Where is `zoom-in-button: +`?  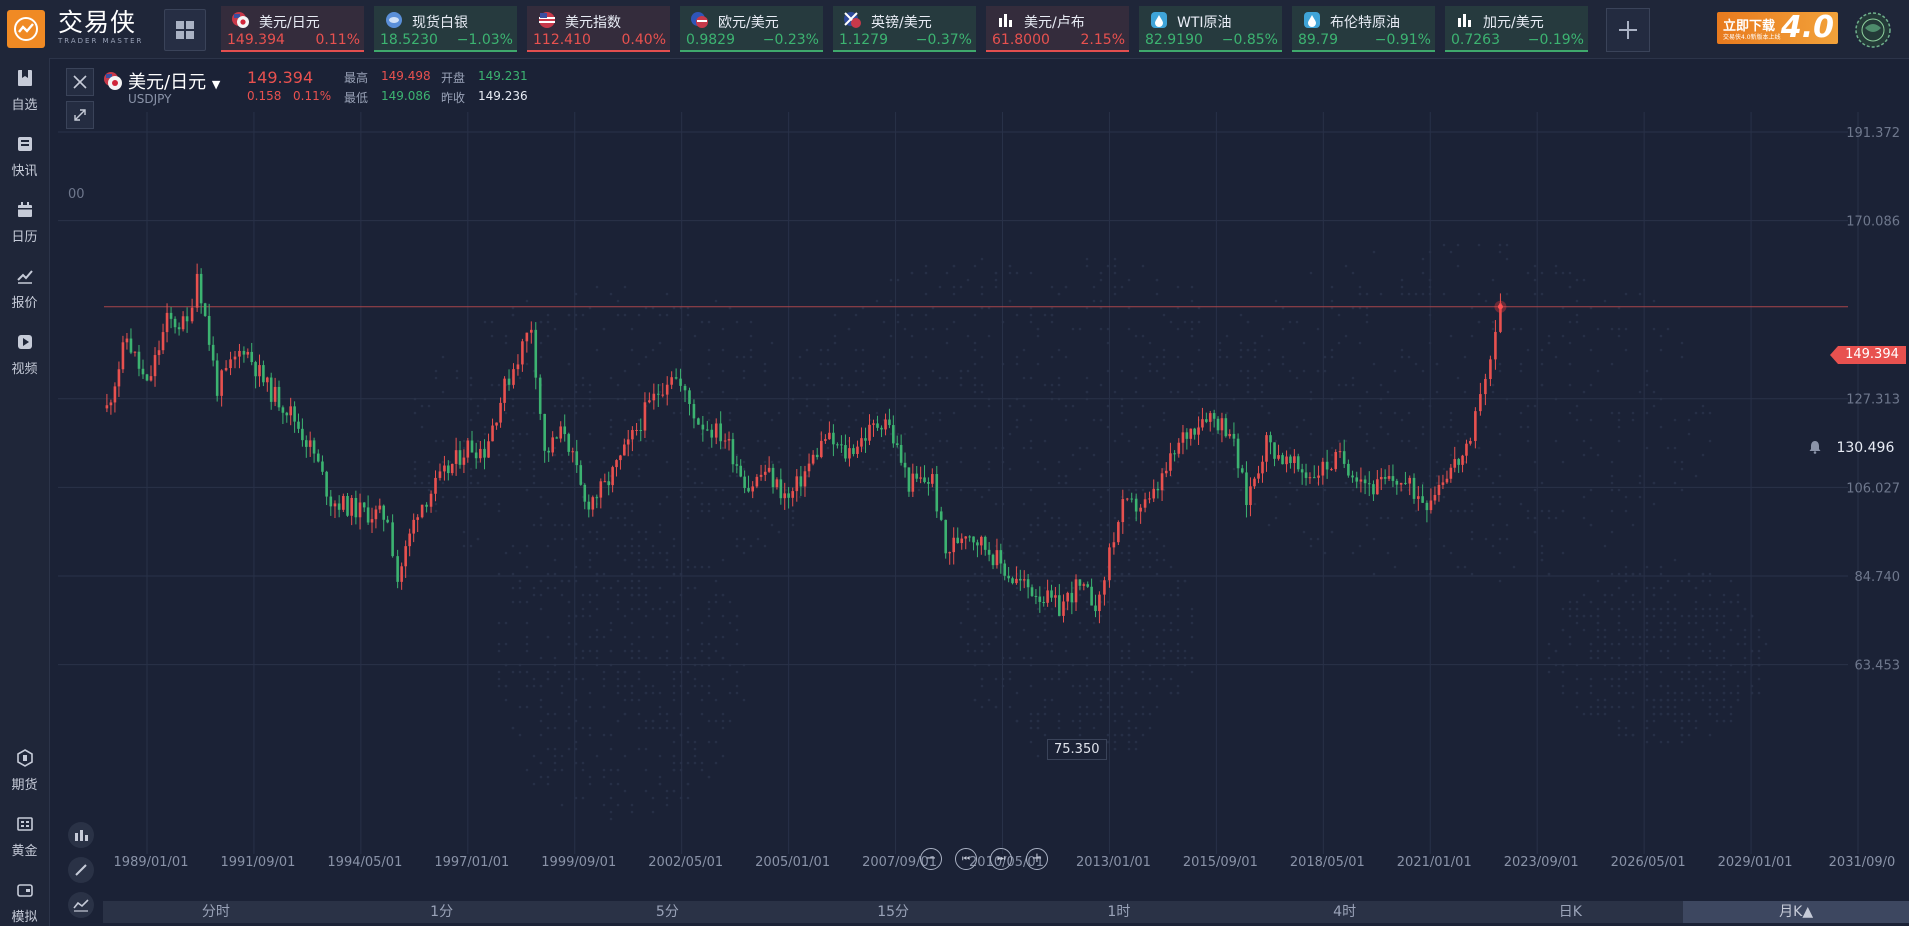 zoom-in-button: + is located at coordinates (1037, 859).